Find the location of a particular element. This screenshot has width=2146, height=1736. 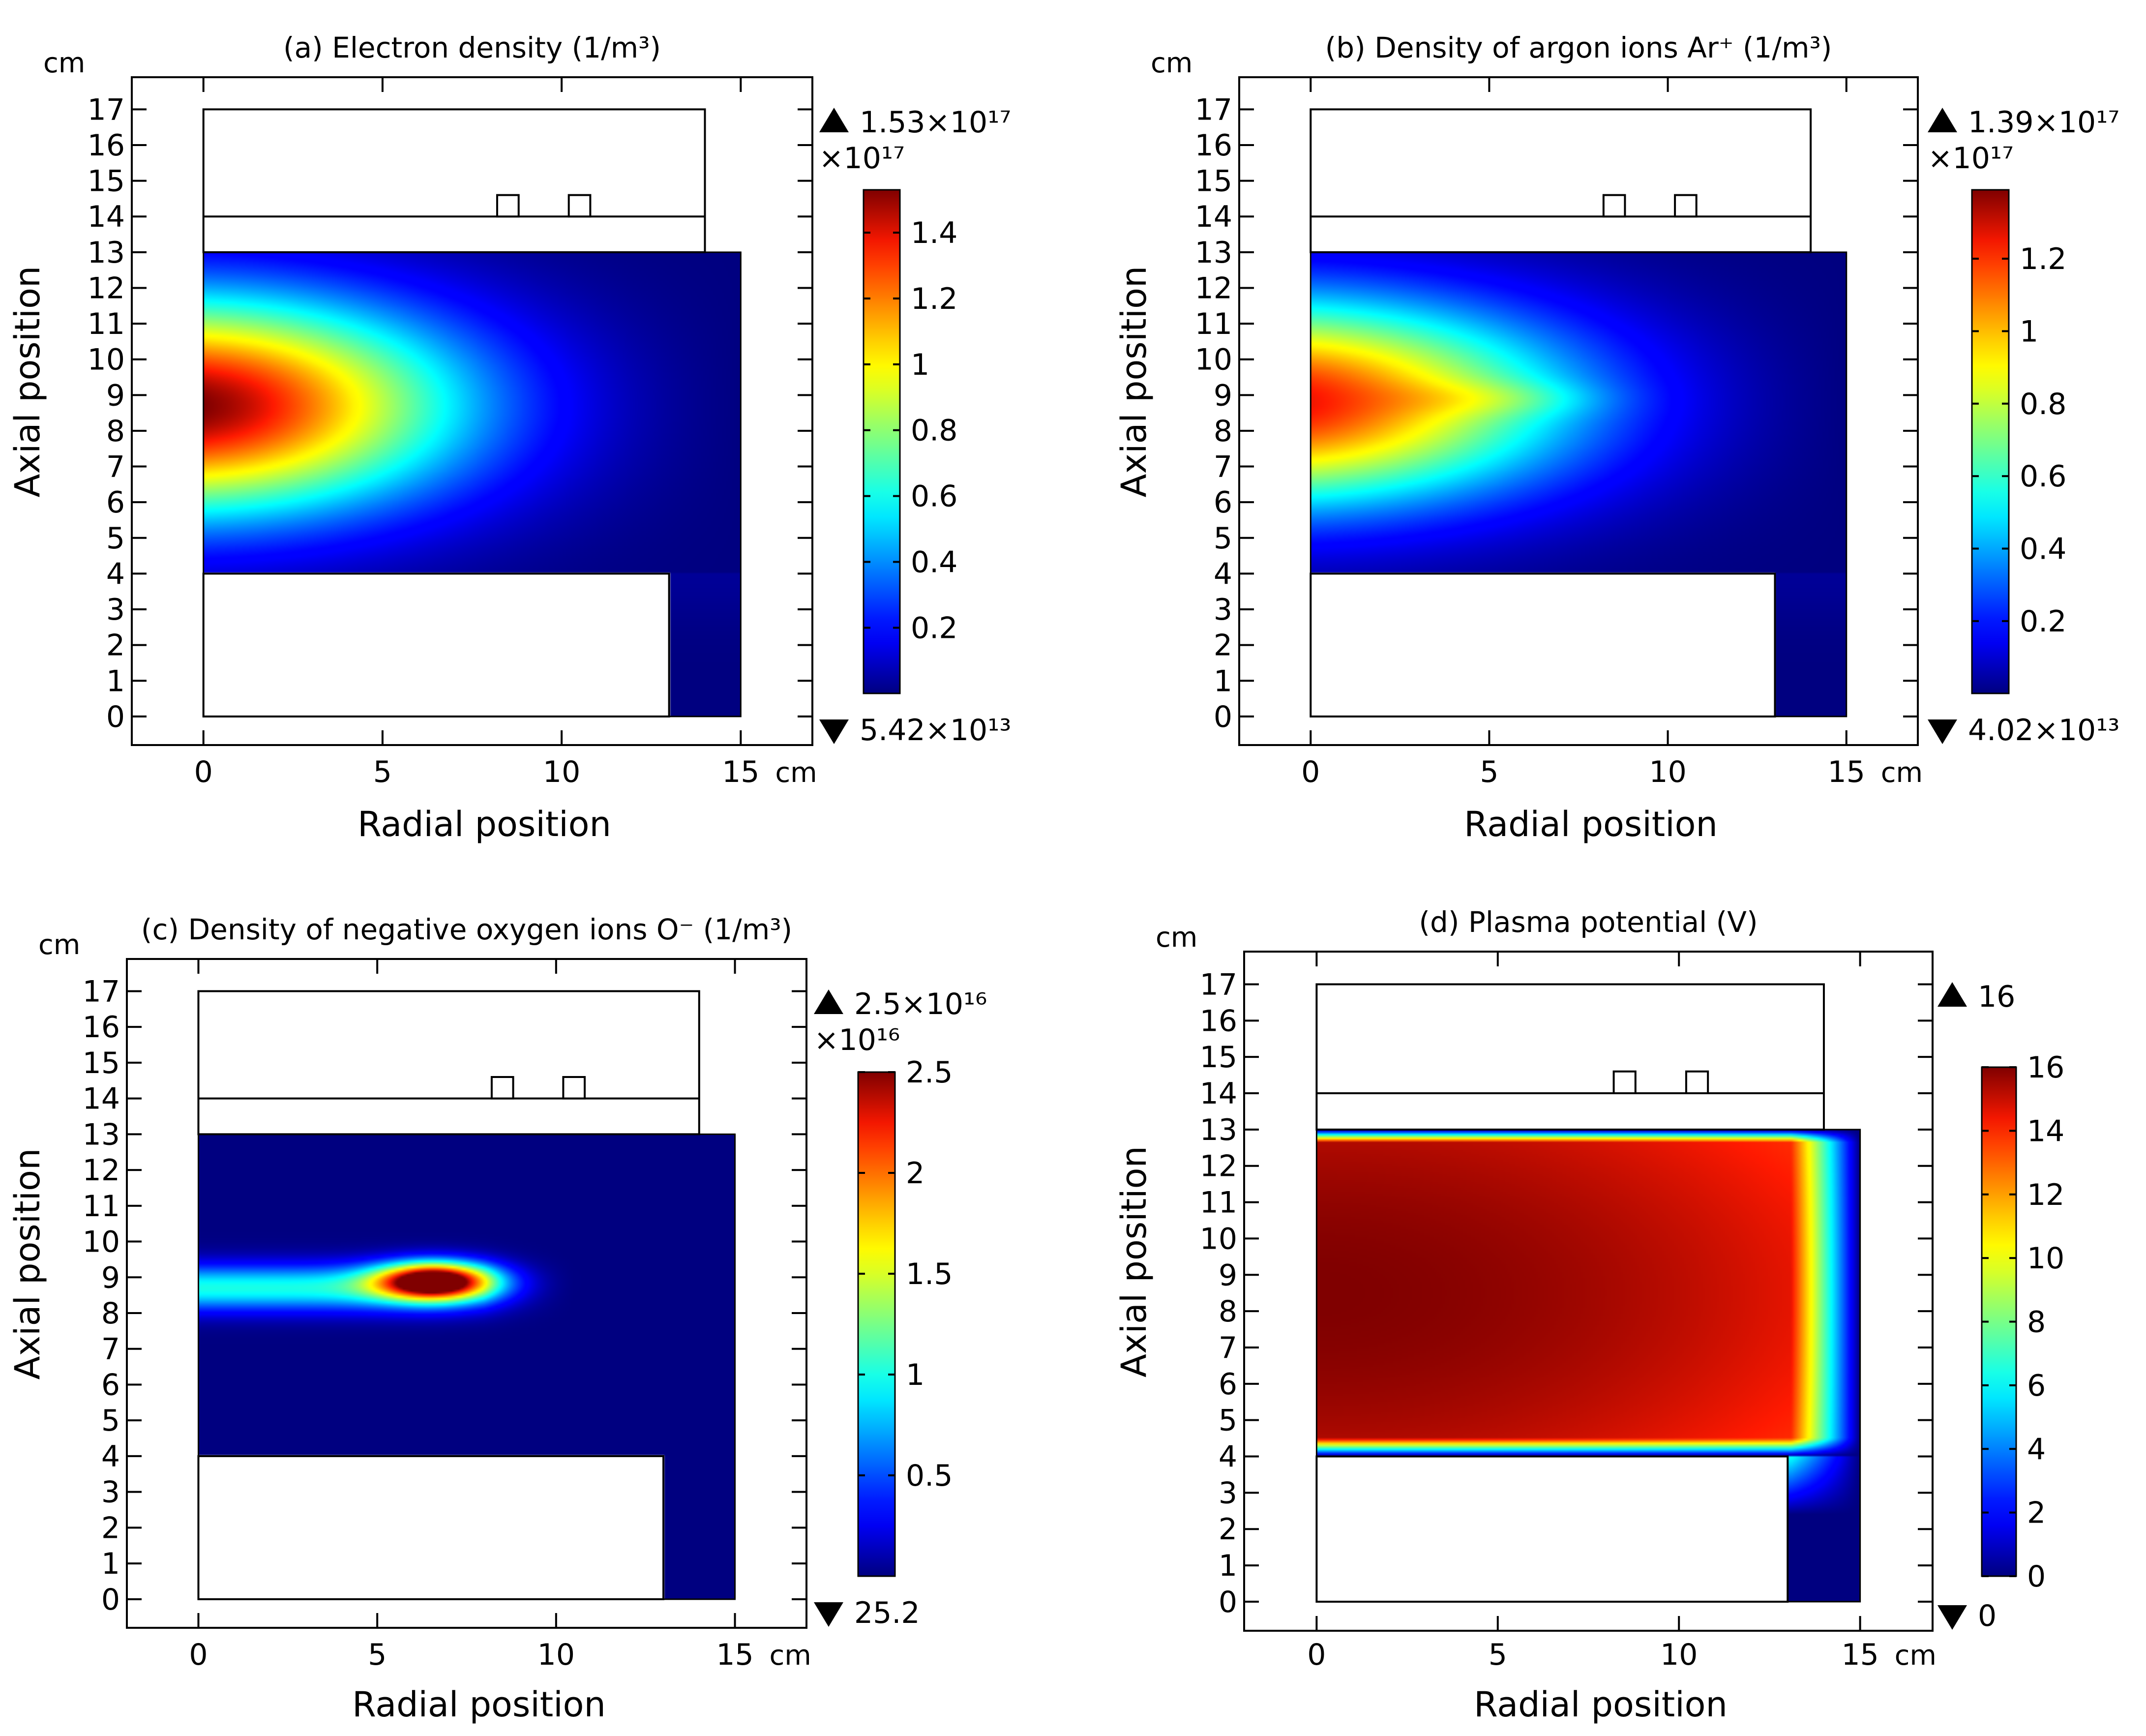

colorbar-min-label: 0 is located at coordinates (1987, 1616).